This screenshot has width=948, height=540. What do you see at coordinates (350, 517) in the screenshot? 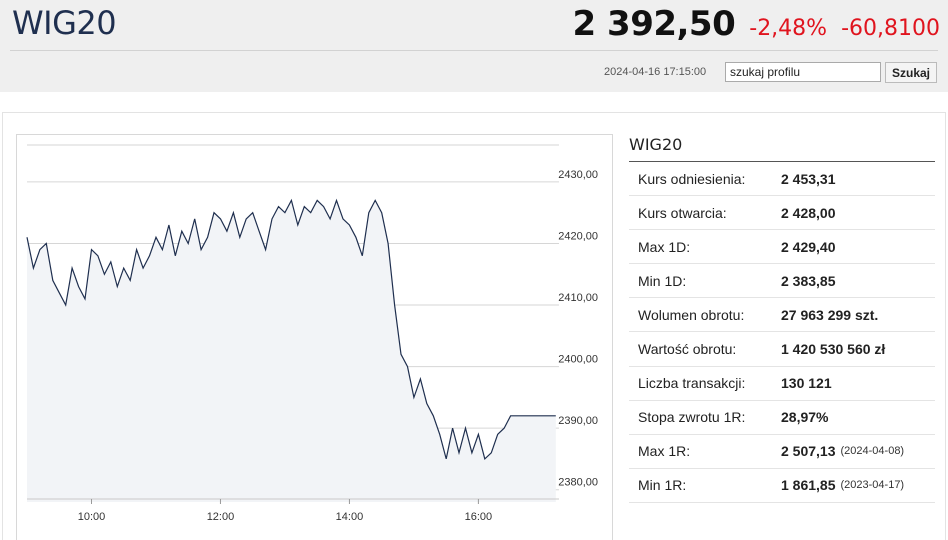
I see `x-tick-label: 14:00` at bounding box center [350, 517].